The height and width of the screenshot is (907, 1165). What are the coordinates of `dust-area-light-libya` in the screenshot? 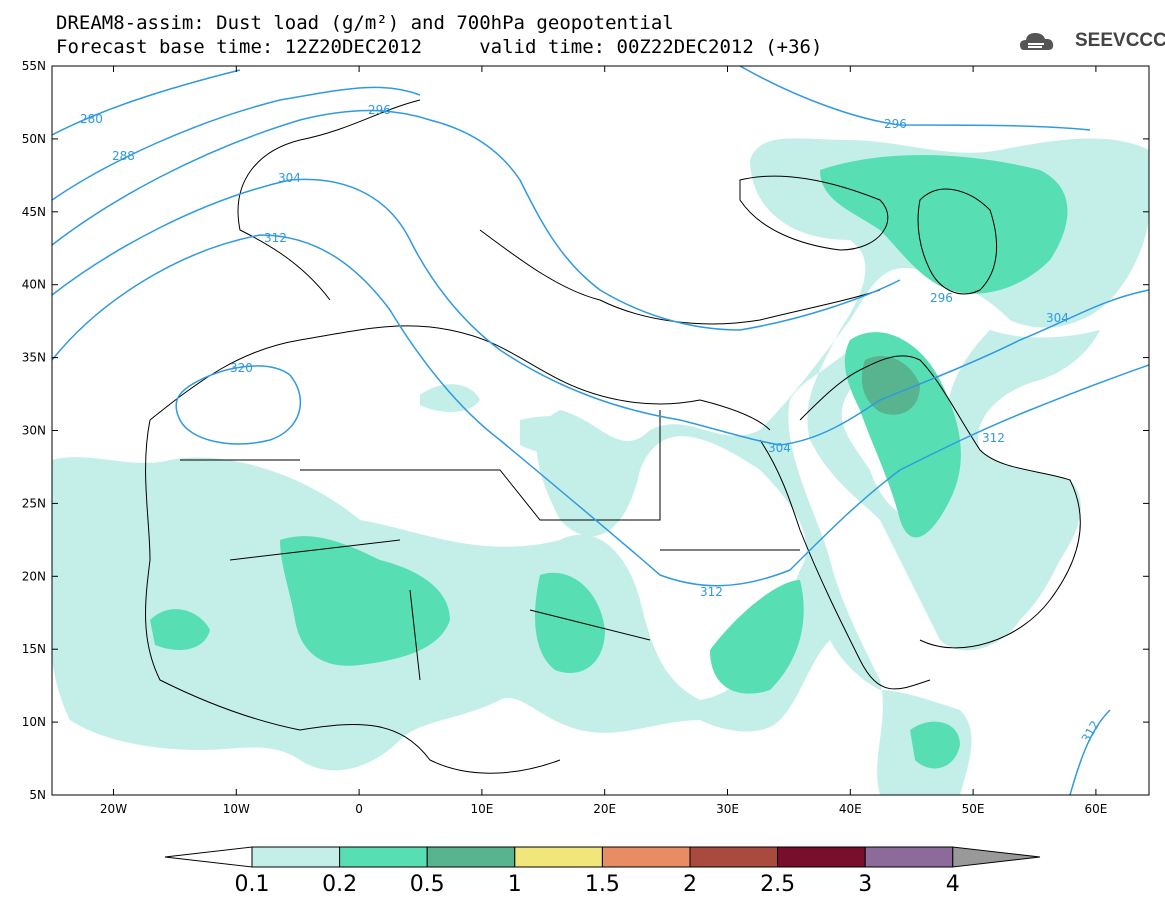 It's located at (560, 436).